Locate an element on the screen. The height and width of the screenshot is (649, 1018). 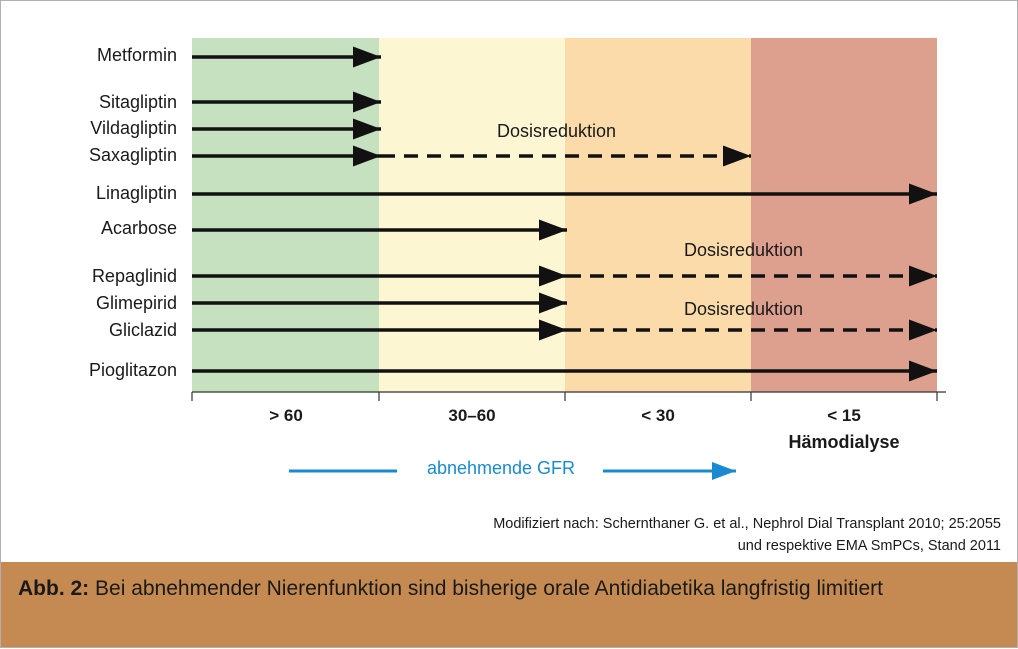
drug-label-linagliptin: Linagliptin is located at coordinates (136, 193).